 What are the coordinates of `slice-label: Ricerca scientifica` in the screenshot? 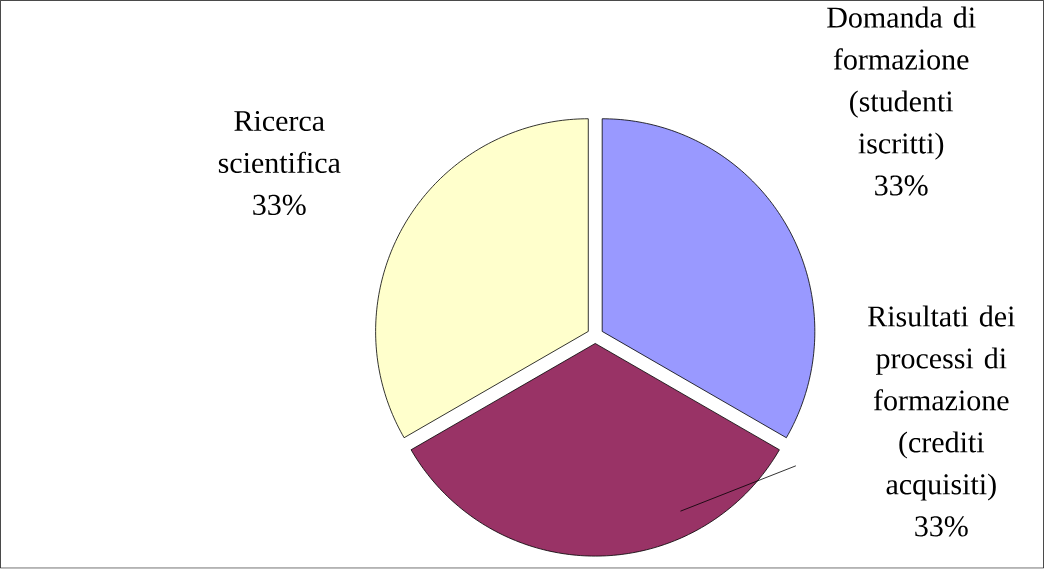 It's located at (279, 142).